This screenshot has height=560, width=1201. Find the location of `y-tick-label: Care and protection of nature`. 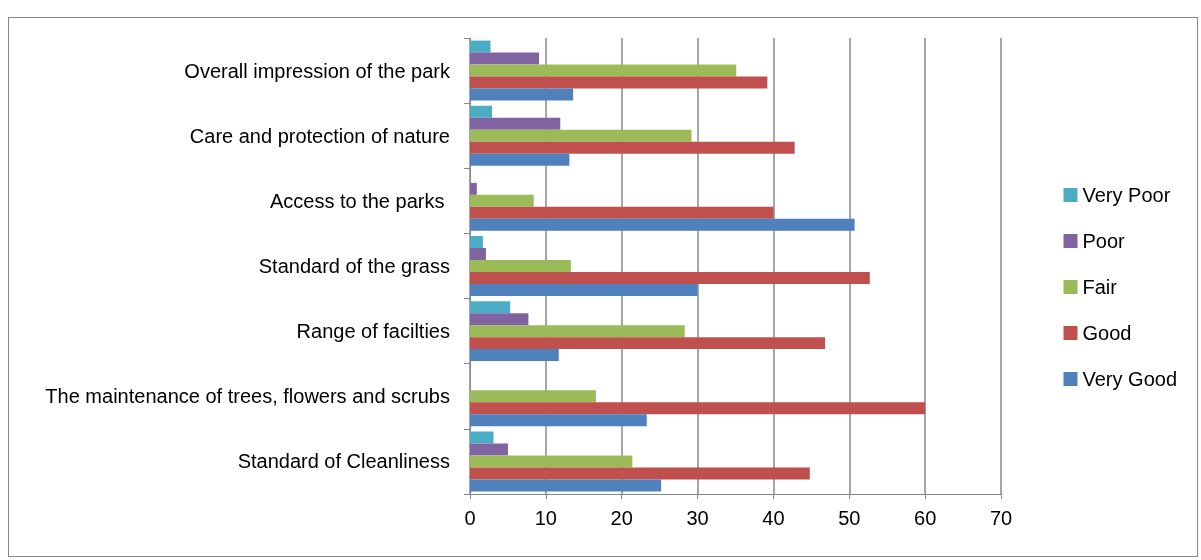

y-tick-label: Care and protection of nature is located at coordinates (319, 135).